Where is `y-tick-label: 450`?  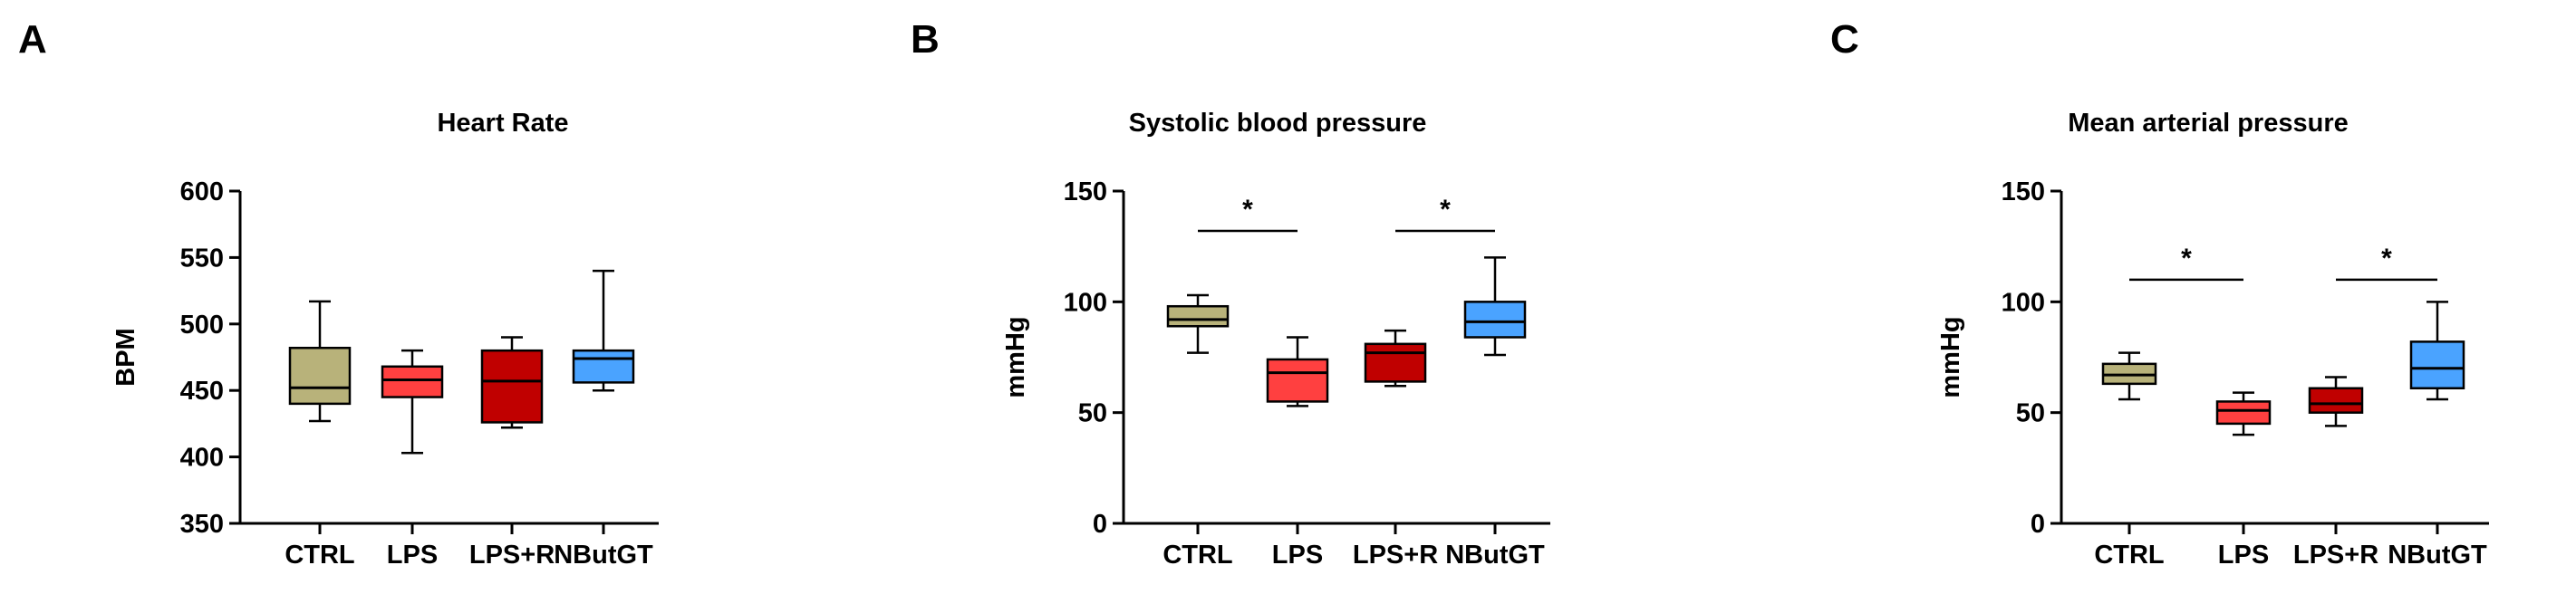
y-tick-label: 450 is located at coordinates (202, 391).